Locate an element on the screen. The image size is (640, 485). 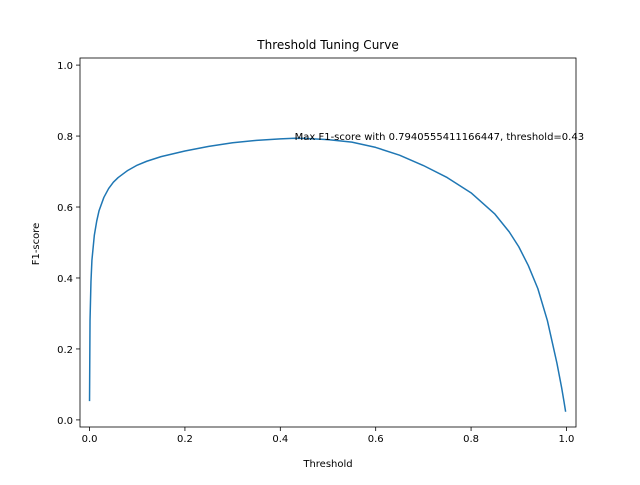
y-tick-label: 0.2 is located at coordinates (65, 350).